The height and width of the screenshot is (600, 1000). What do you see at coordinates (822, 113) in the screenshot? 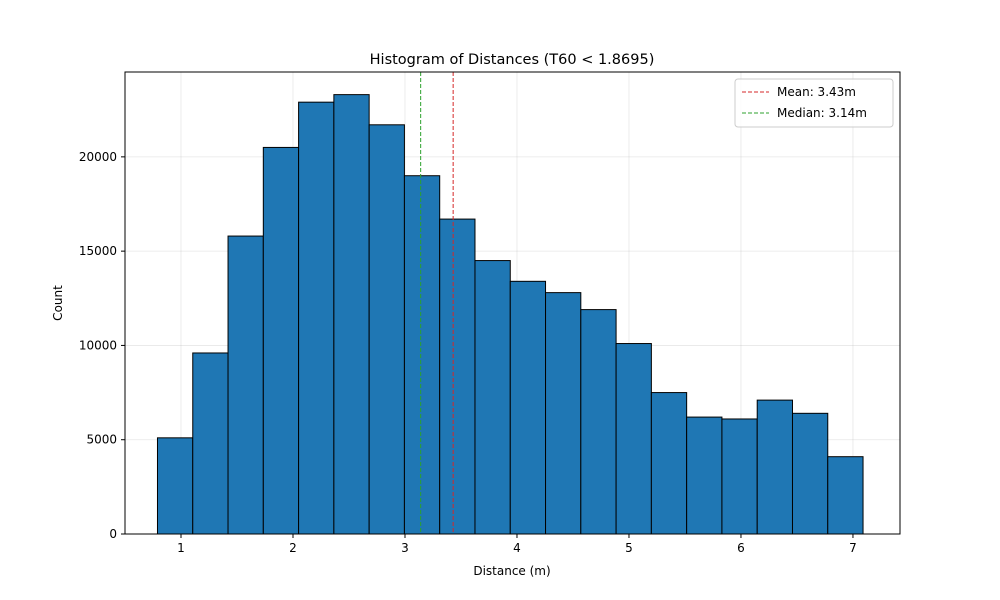
I see `legend-label-1: Median: 3.14m` at bounding box center [822, 113].